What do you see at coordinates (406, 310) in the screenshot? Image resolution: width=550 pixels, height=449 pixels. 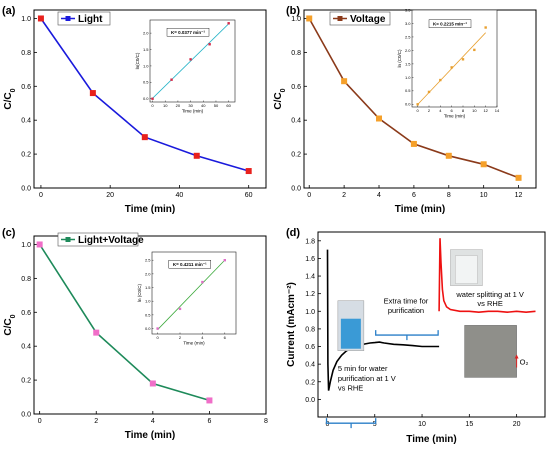 I see `annotation-purification: purification` at bounding box center [406, 310].